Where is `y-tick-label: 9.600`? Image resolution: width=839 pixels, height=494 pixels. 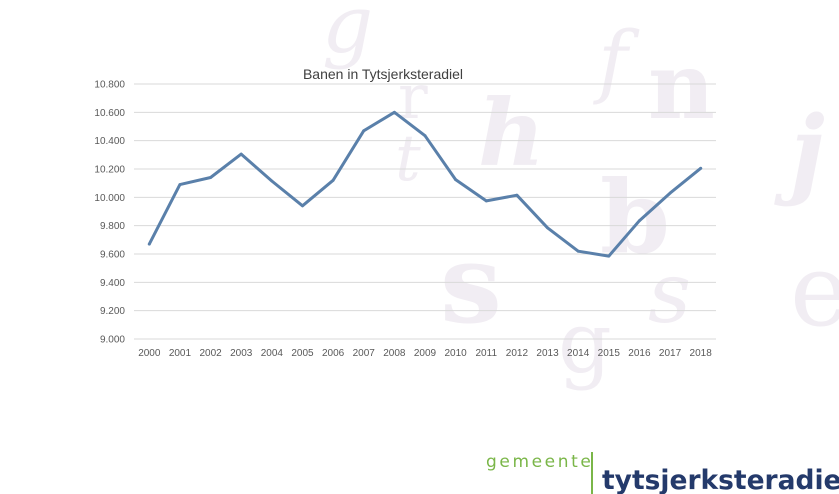
y-tick-label: 9.600 is located at coordinates (112, 255).